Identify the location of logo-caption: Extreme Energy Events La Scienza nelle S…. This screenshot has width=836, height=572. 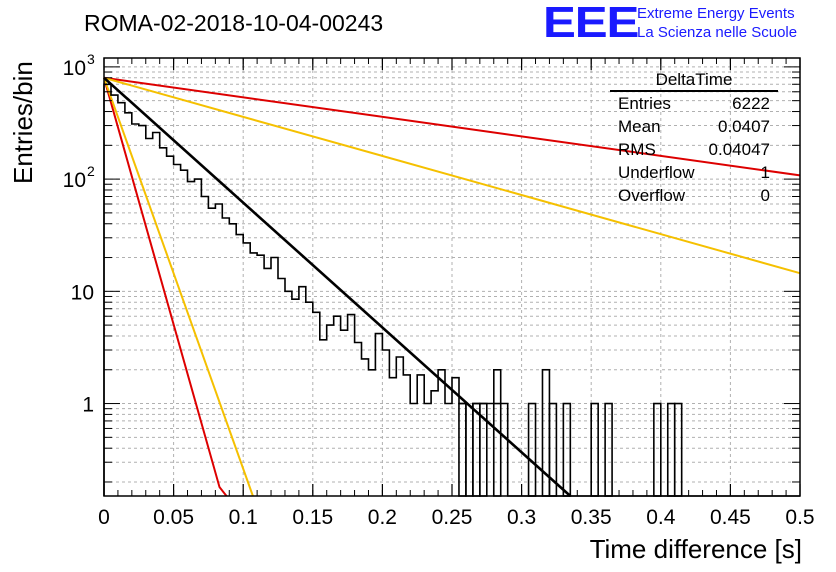
(717, 23).